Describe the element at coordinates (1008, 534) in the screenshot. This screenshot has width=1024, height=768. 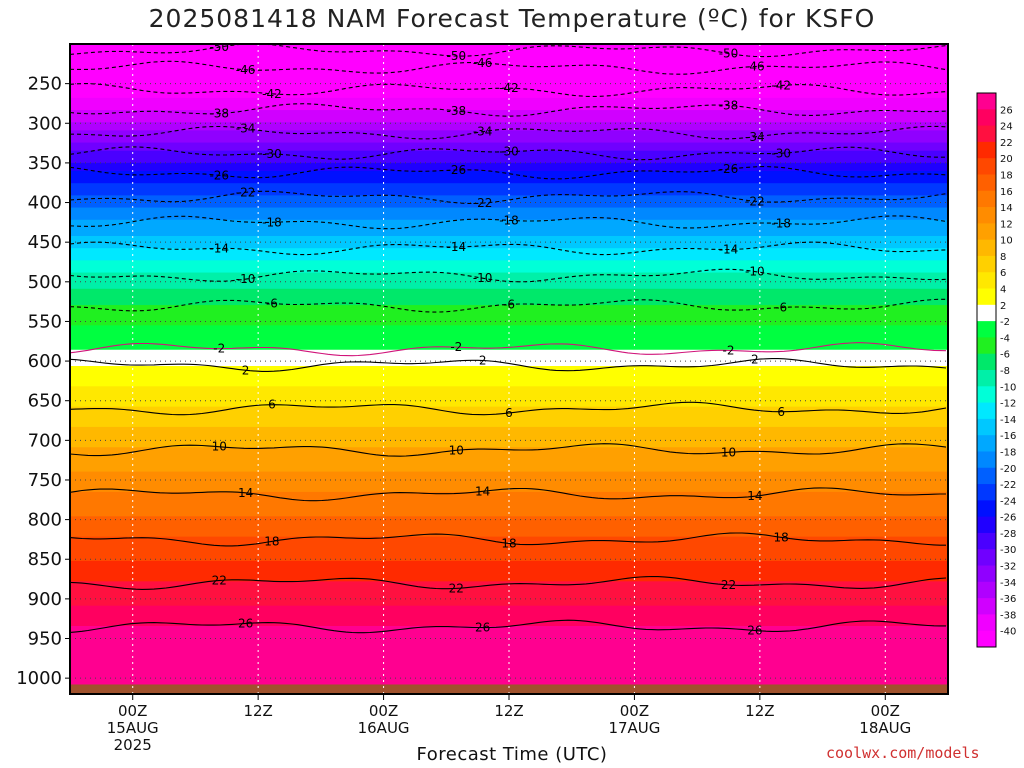
I see `colorbar-label: -28` at that location.